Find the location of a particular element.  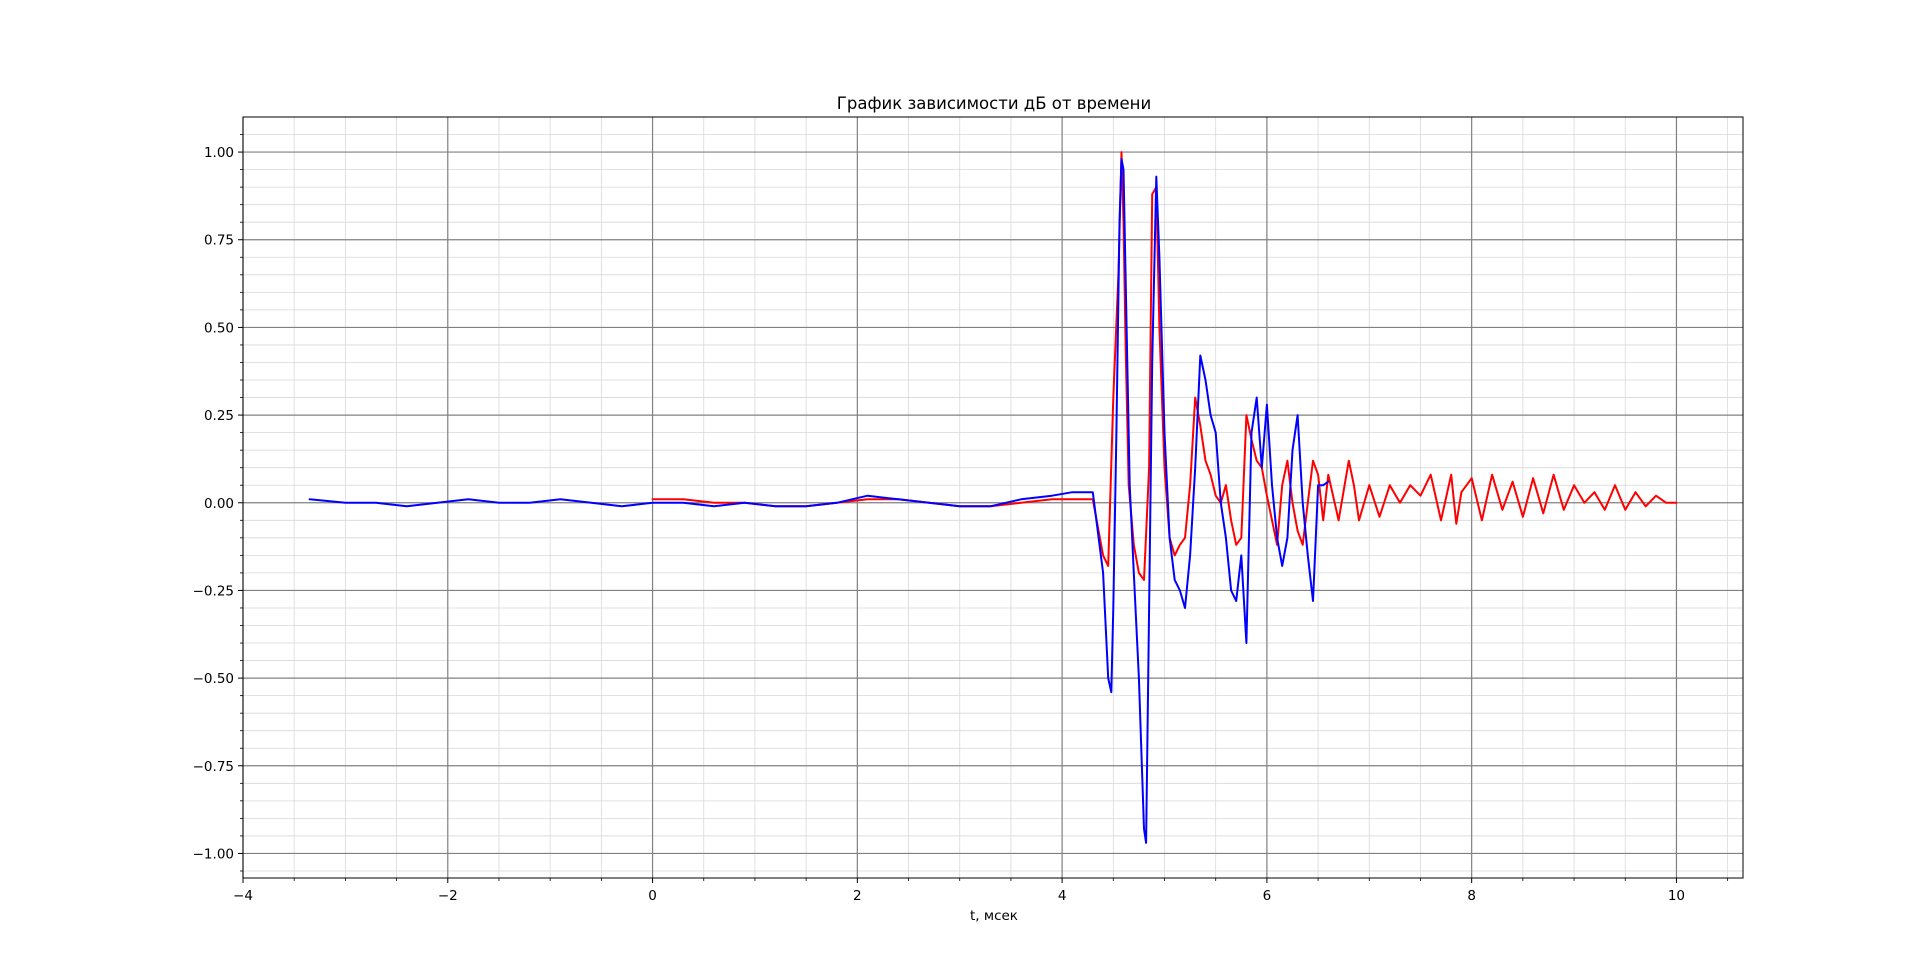

x-tick-label: 0 is located at coordinates (652, 896).